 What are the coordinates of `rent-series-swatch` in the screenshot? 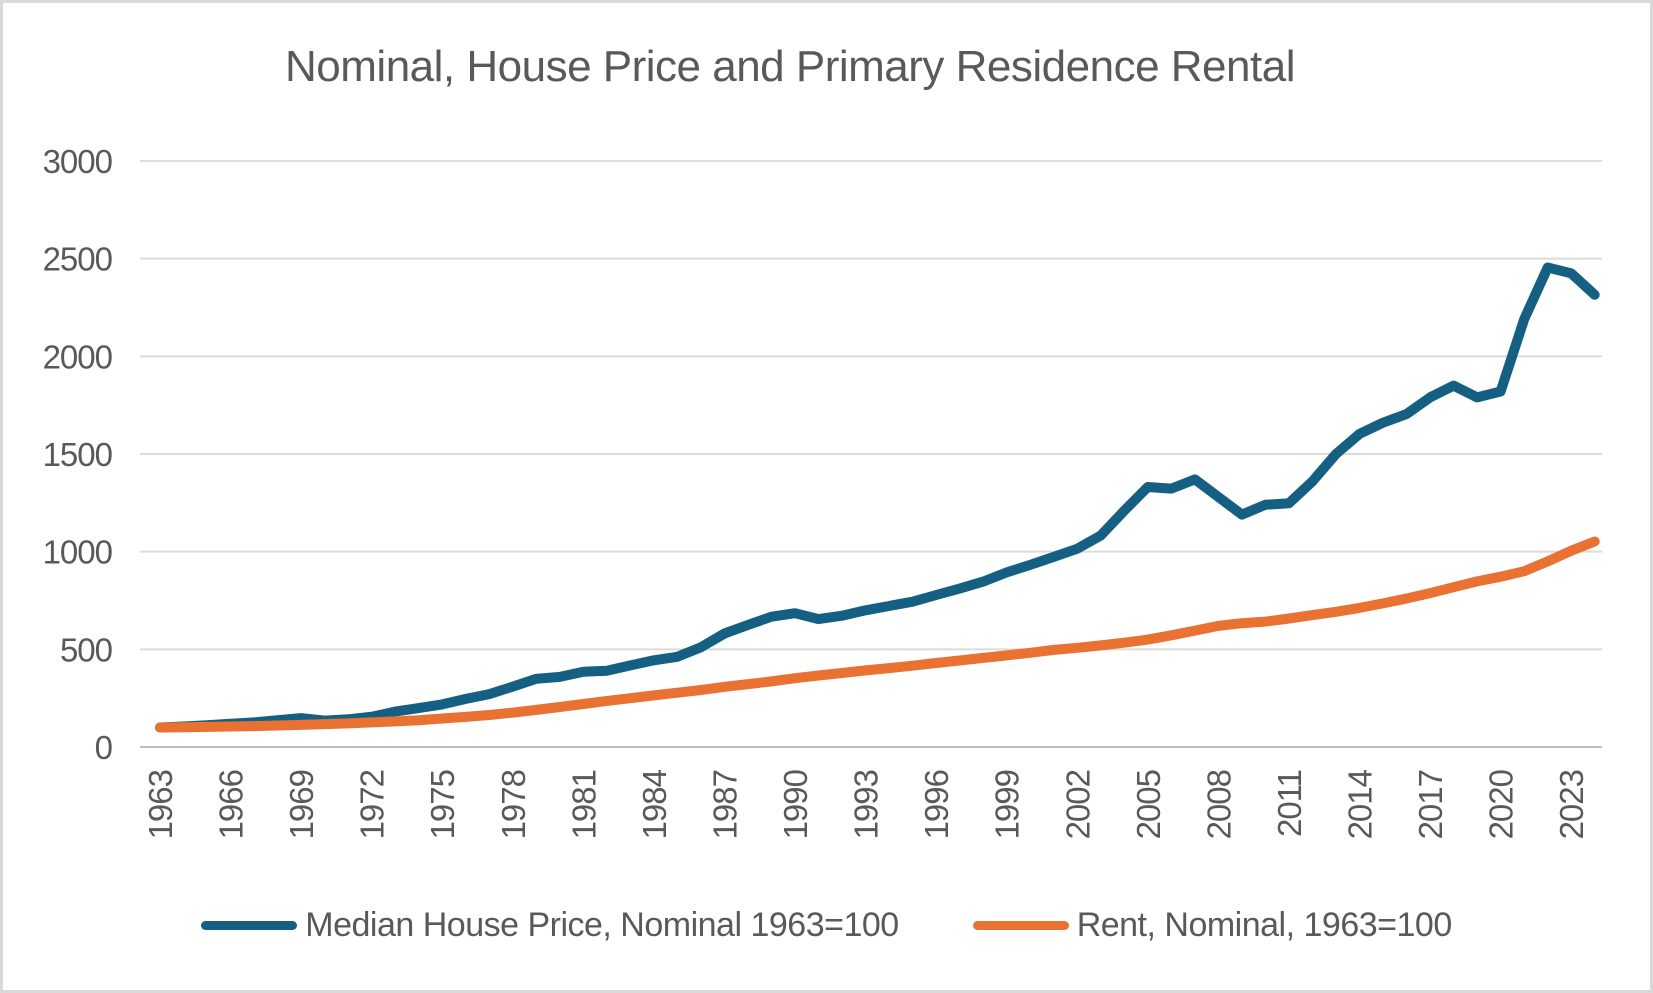 It's located at (1020, 925).